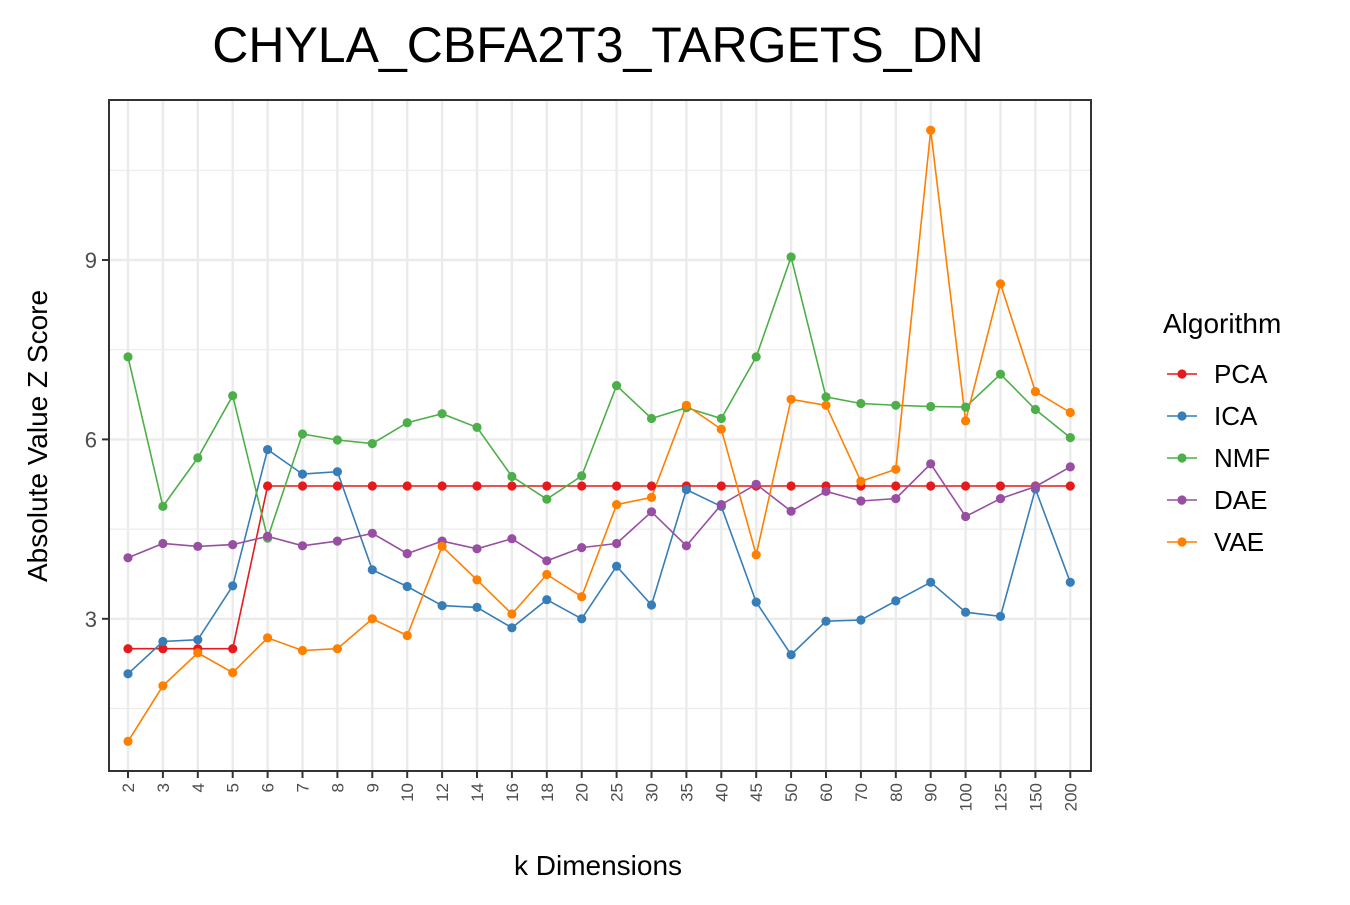  I want to click on legend-label-dae: DAE, so click(1240, 500).